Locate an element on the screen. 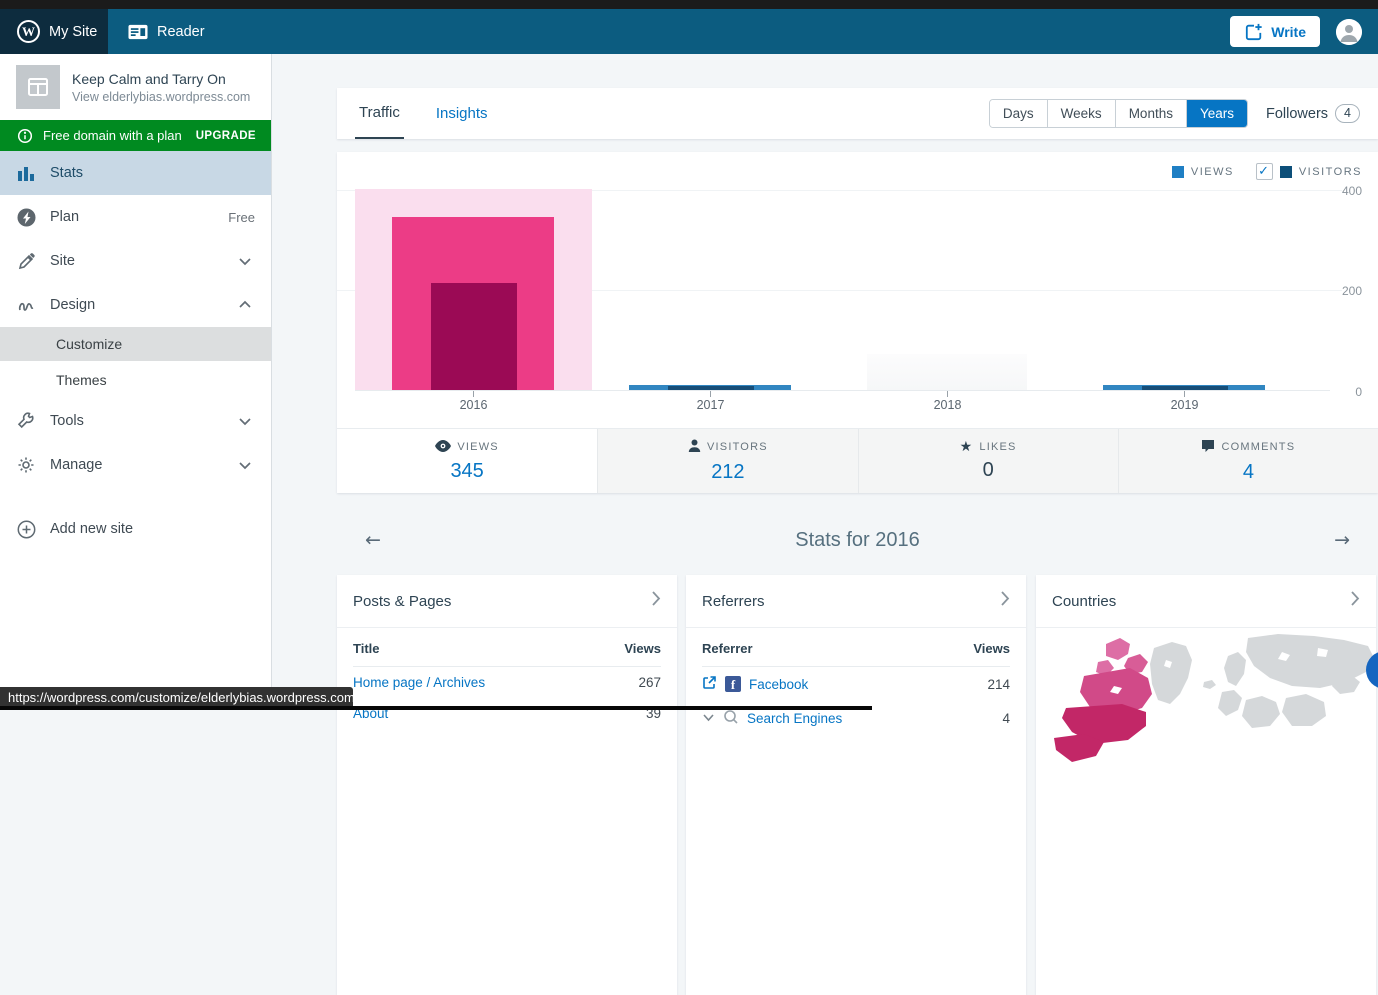  followers-link: Followers 4 is located at coordinates (1313, 113).